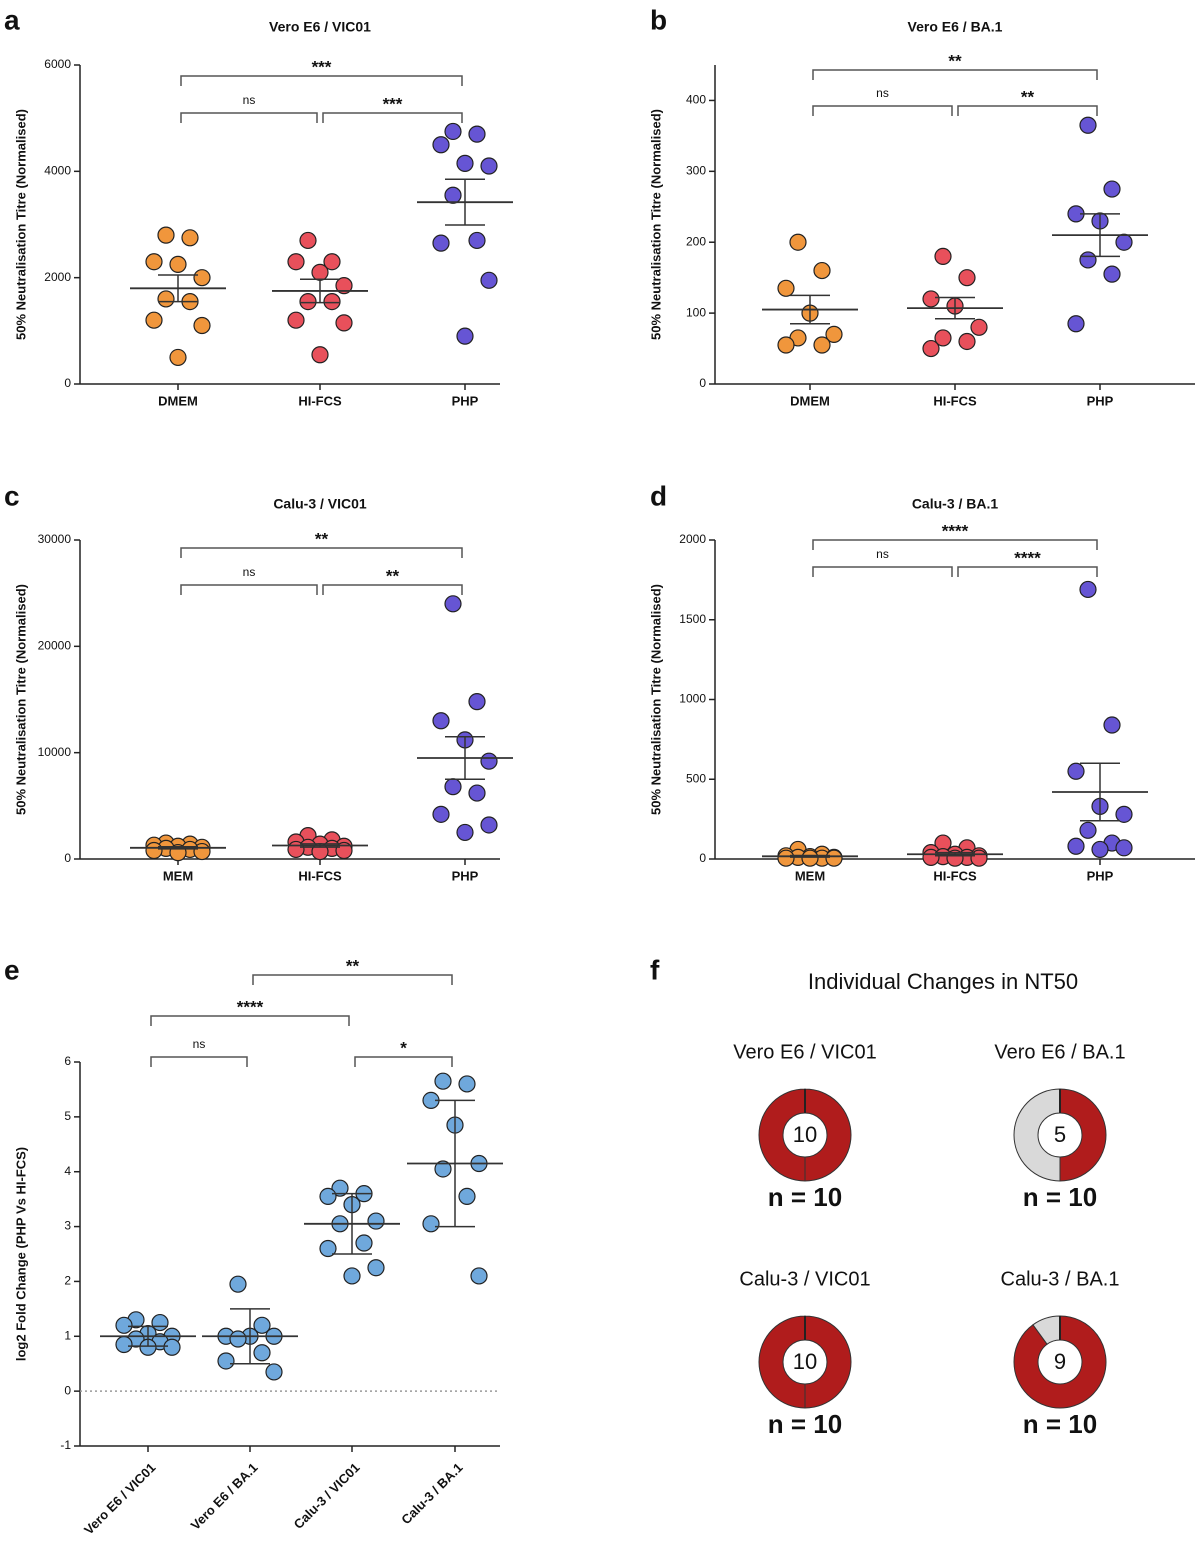  What do you see at coordinates (1060, 1279) in the screenshot?
I see `donut-title: Calu-3 / BA.1` at bounding box center [1060, 1279].